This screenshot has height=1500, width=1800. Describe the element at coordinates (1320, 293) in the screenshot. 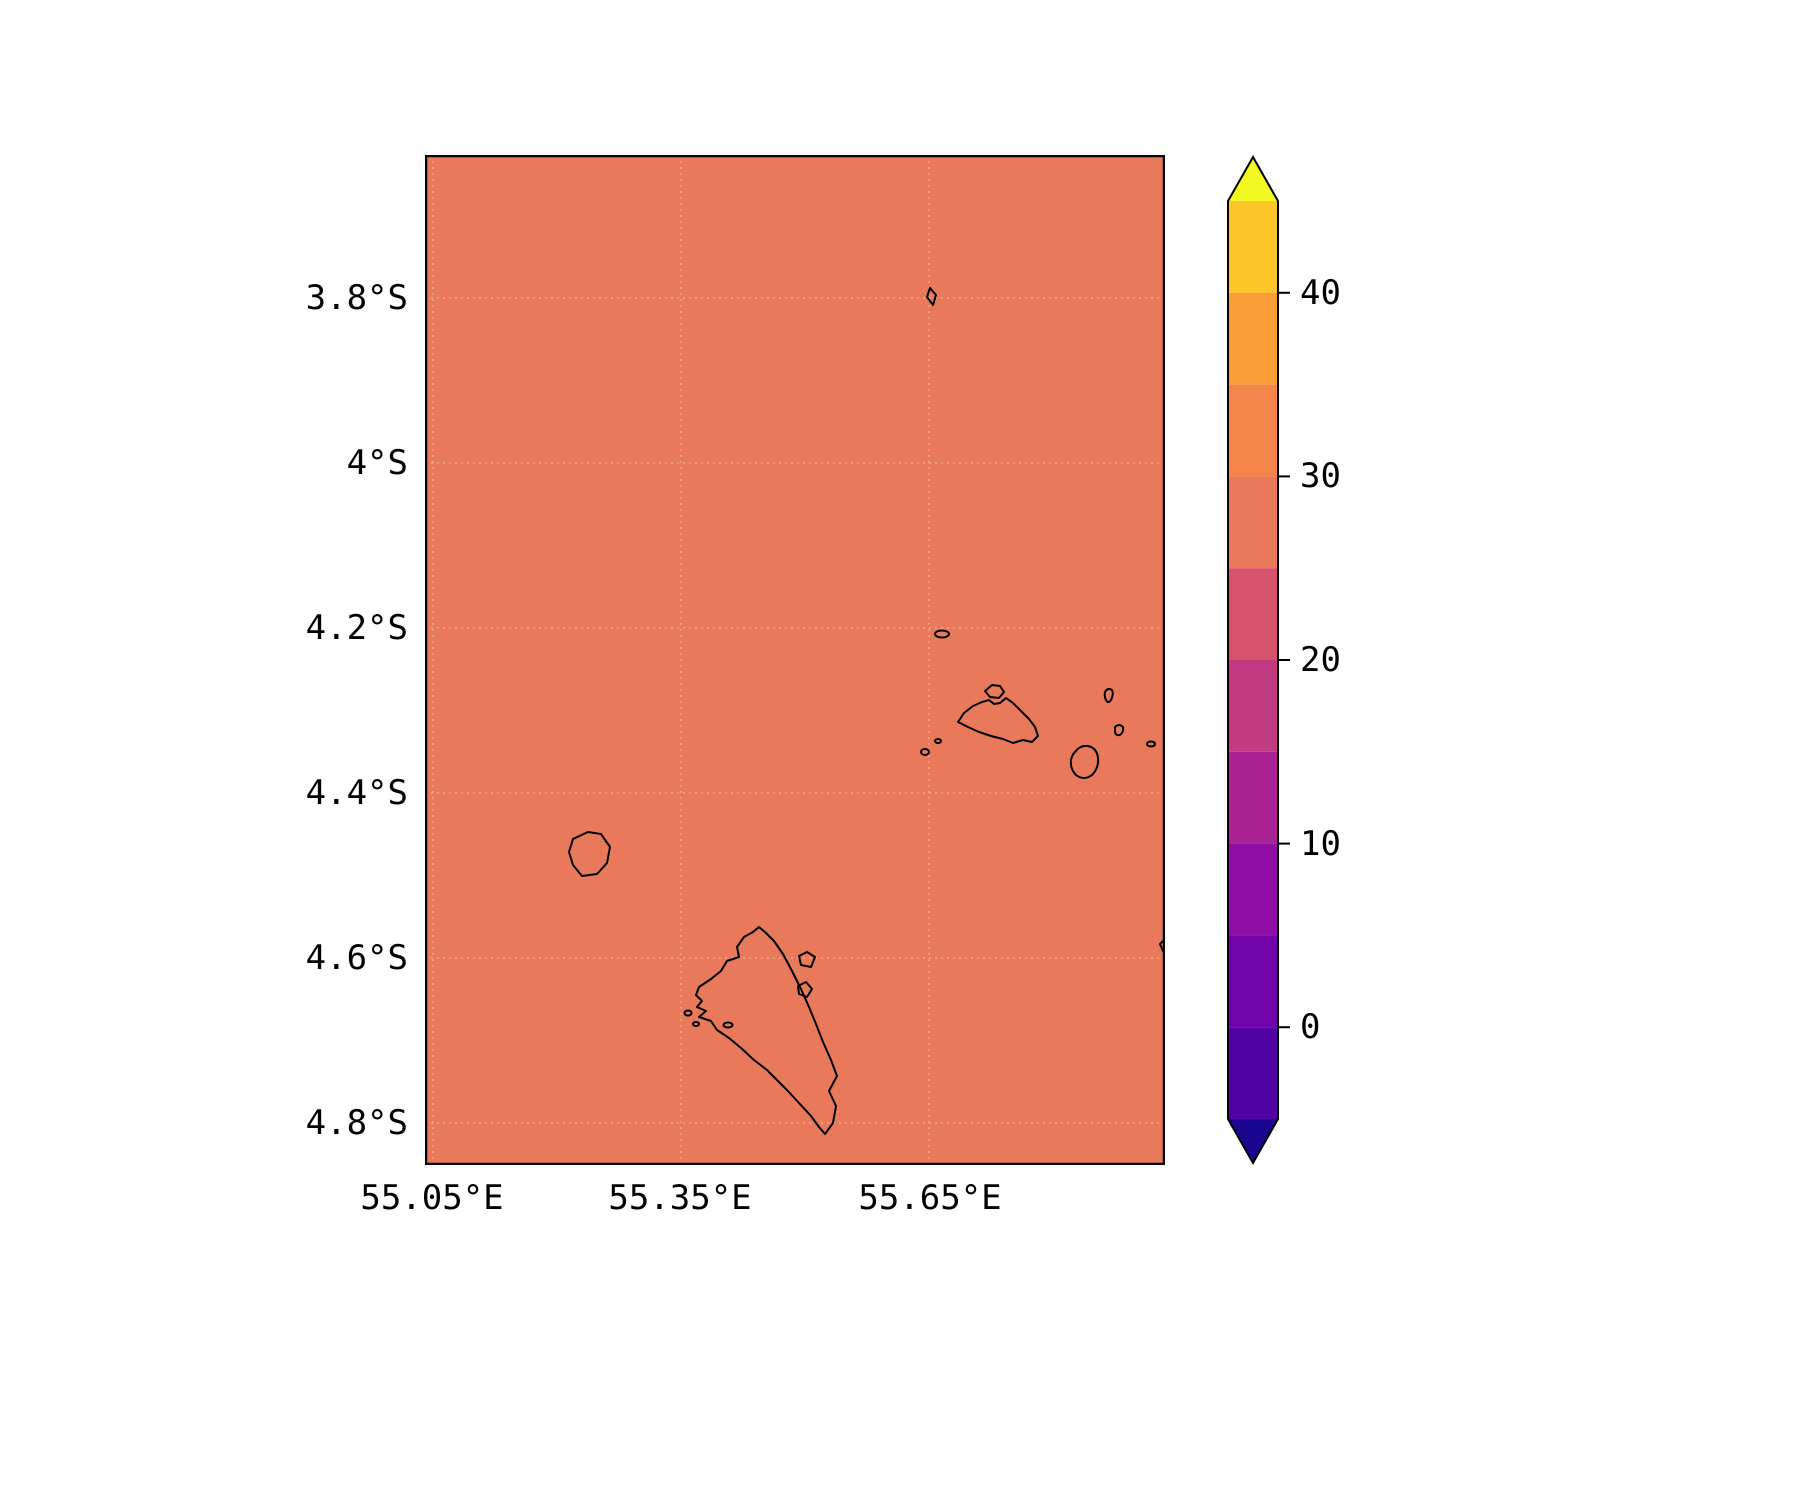

I see `colorbar-tick-label: 40` at that location.